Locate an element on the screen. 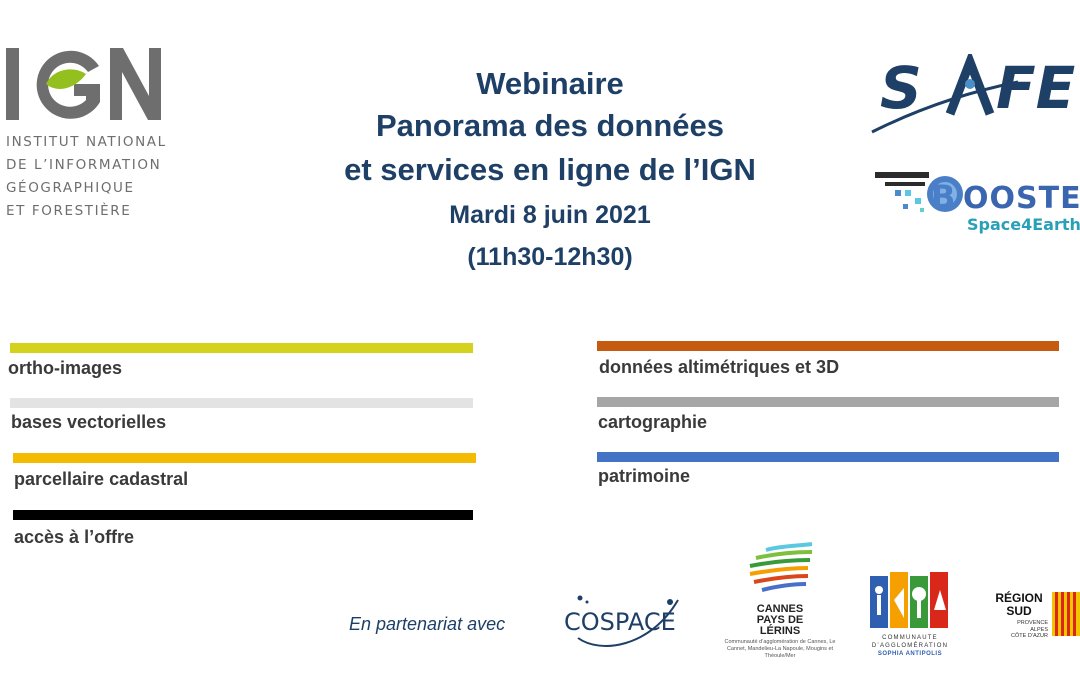 The height and width of the screenshot is (675, 1080). booster-logo: B OOSTER Space4Earth is located at coordinates (977, 200).